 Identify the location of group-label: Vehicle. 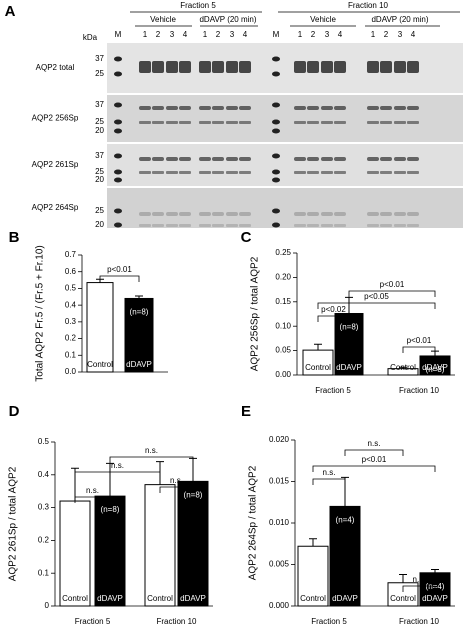
(163, 19).